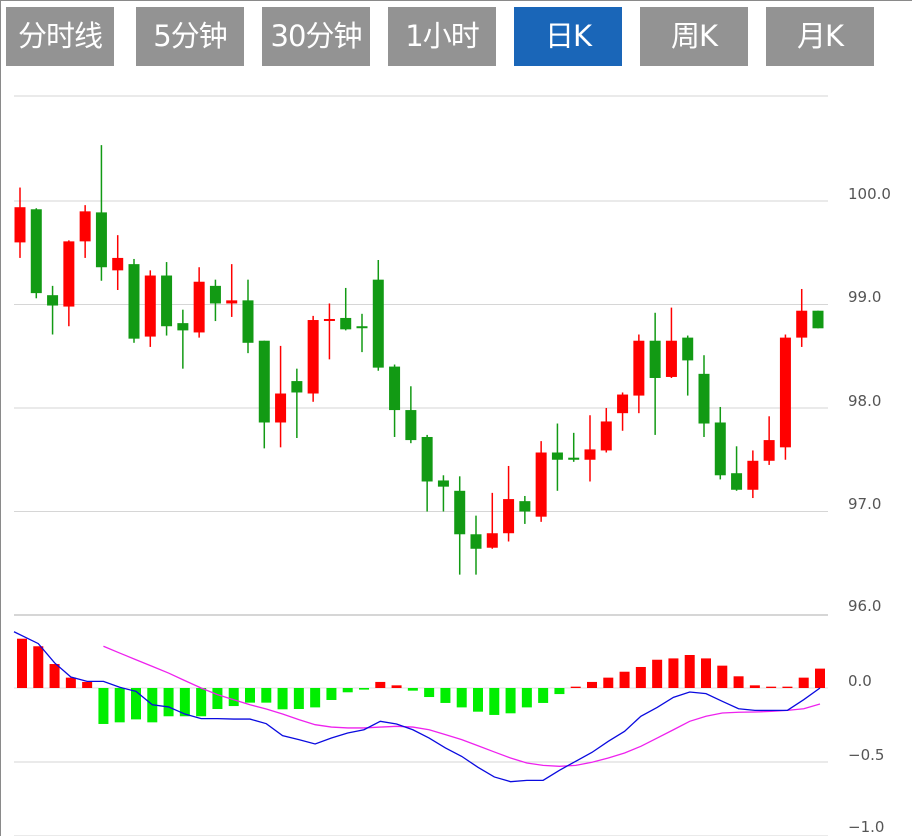 The image size is (912, 836). Describe the element at coordinates (316, 36) in the screenshot. I see `tab-30min: 30分钟` at that location.